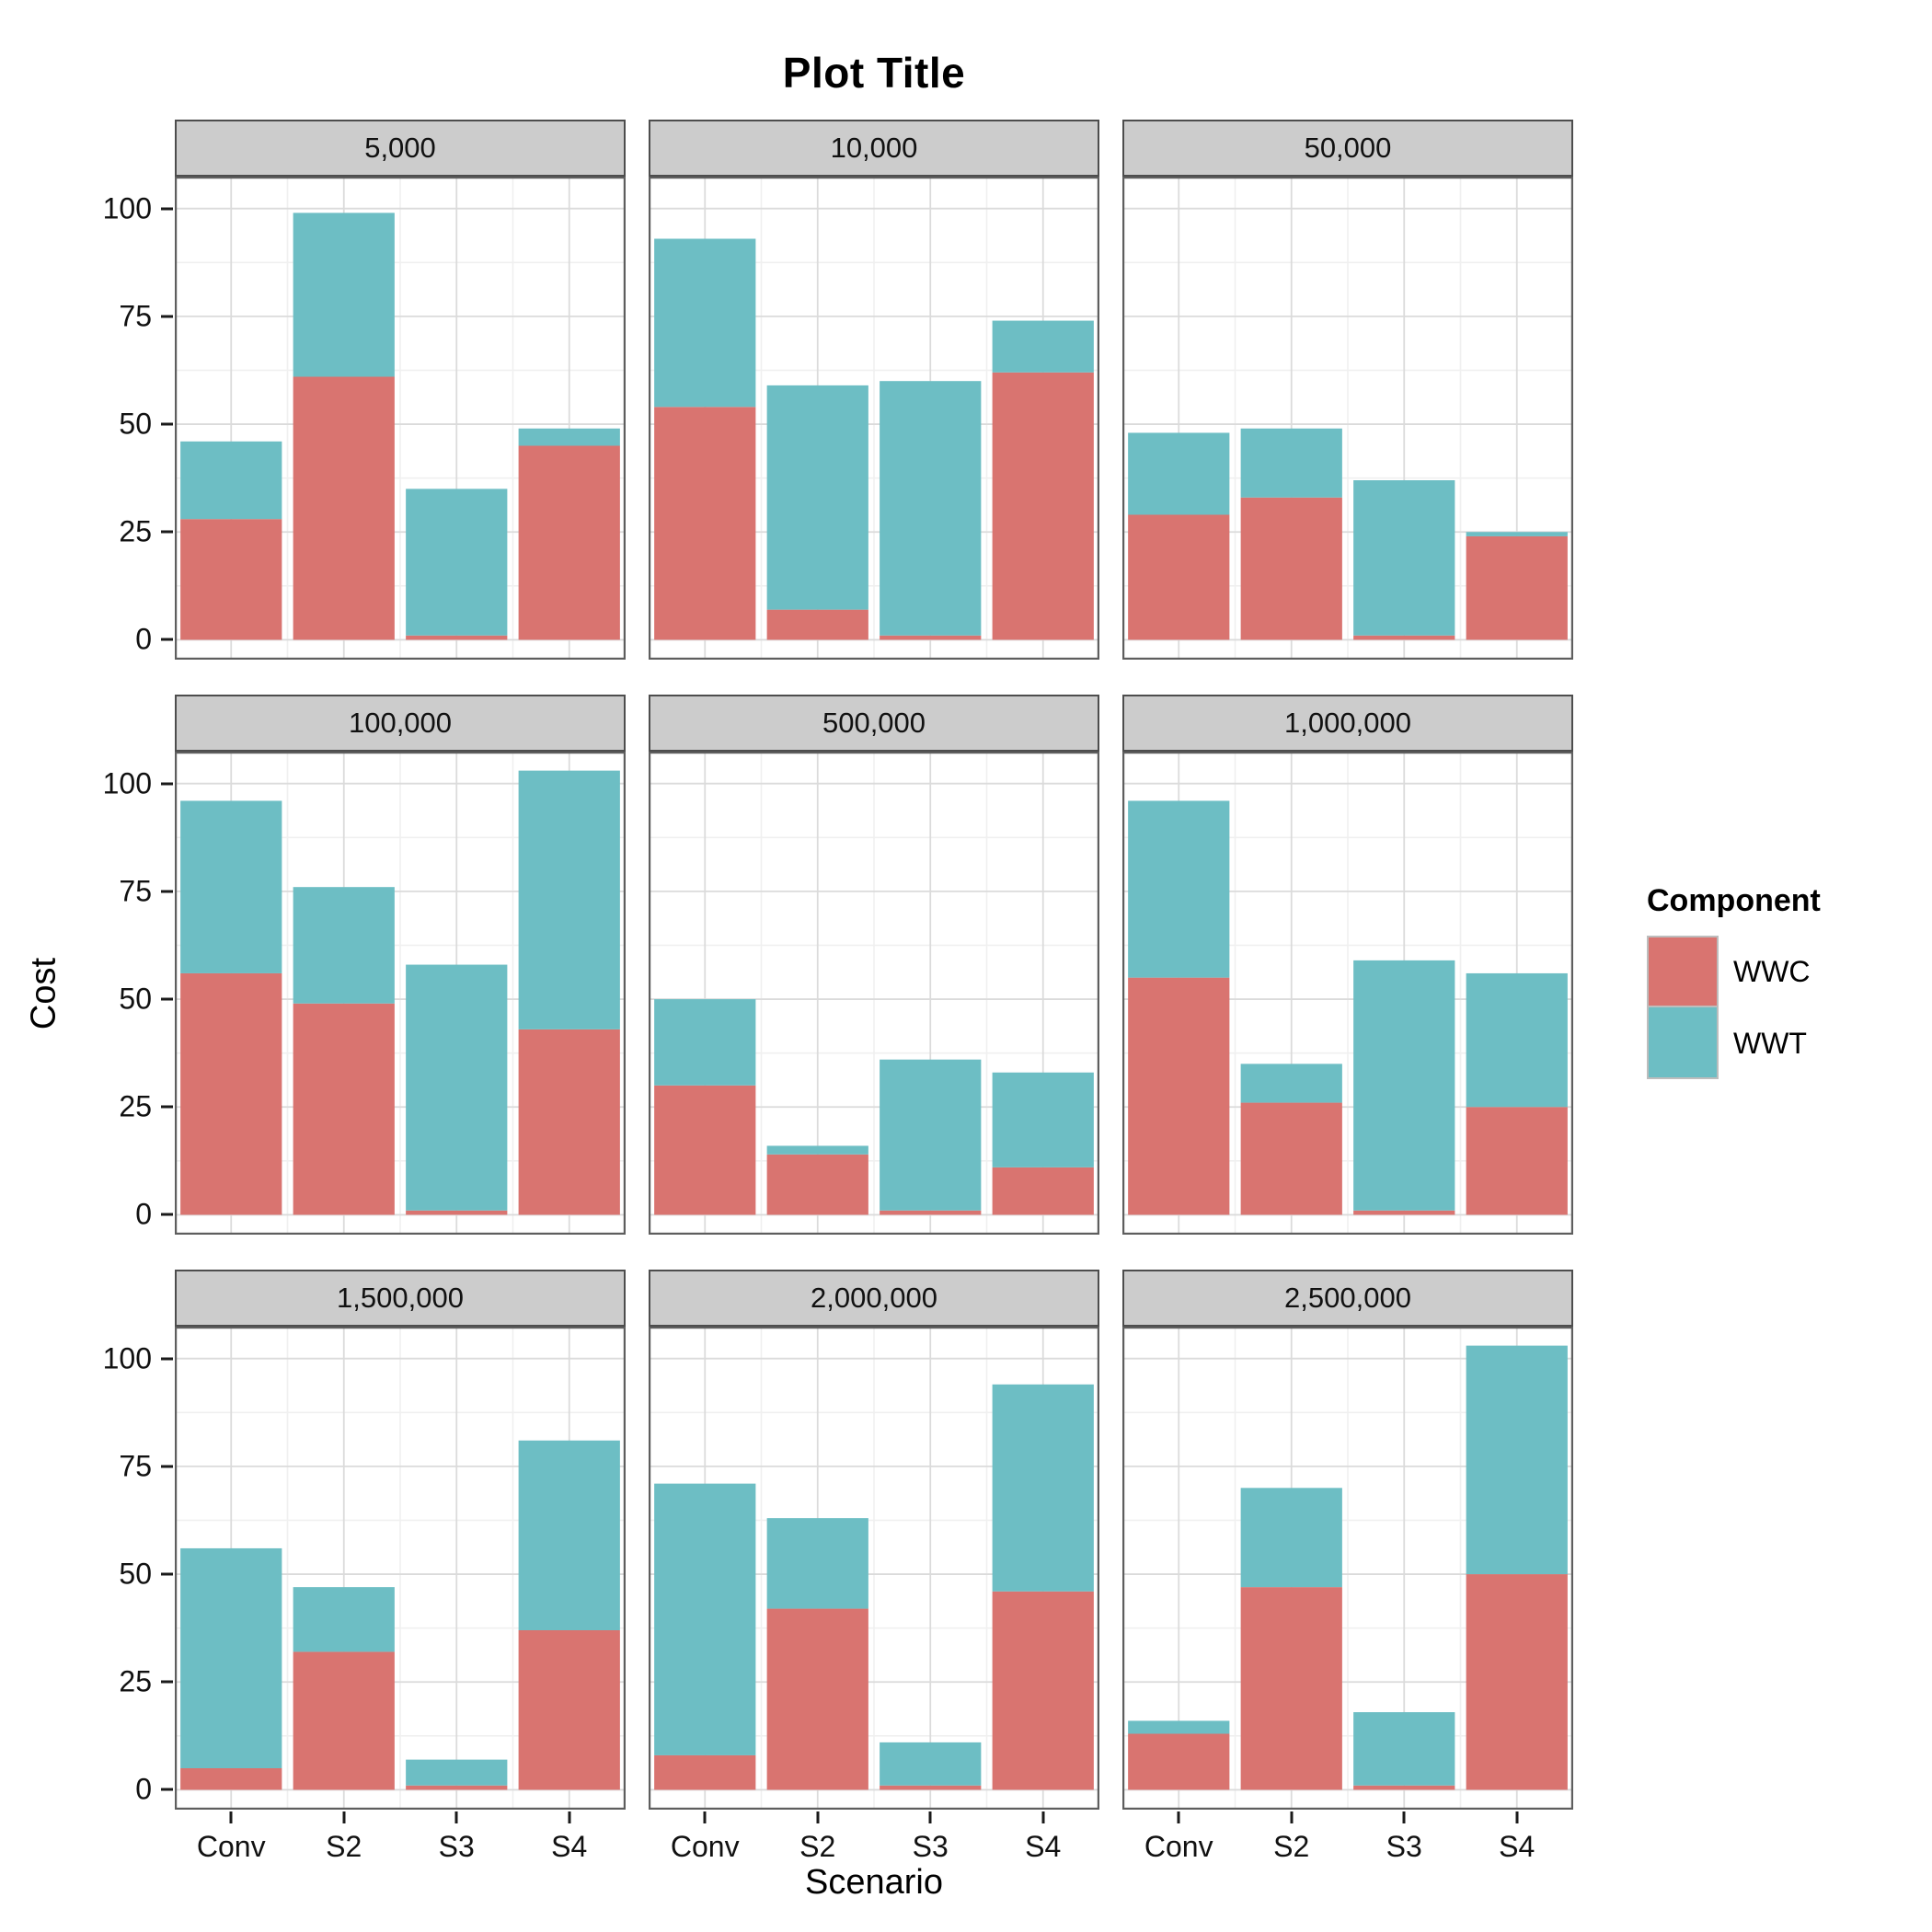 The image size is (1932, 1932). Describe the element at coordinates (127, 783) in the screenshot. I see `y-axis-tick-label: 100` at that location.